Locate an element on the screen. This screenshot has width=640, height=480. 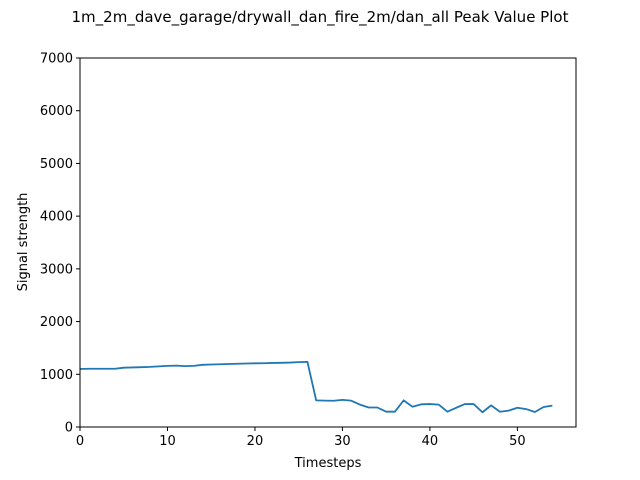
y-tick-label-0: 0 is located at coordinates (69, 428).